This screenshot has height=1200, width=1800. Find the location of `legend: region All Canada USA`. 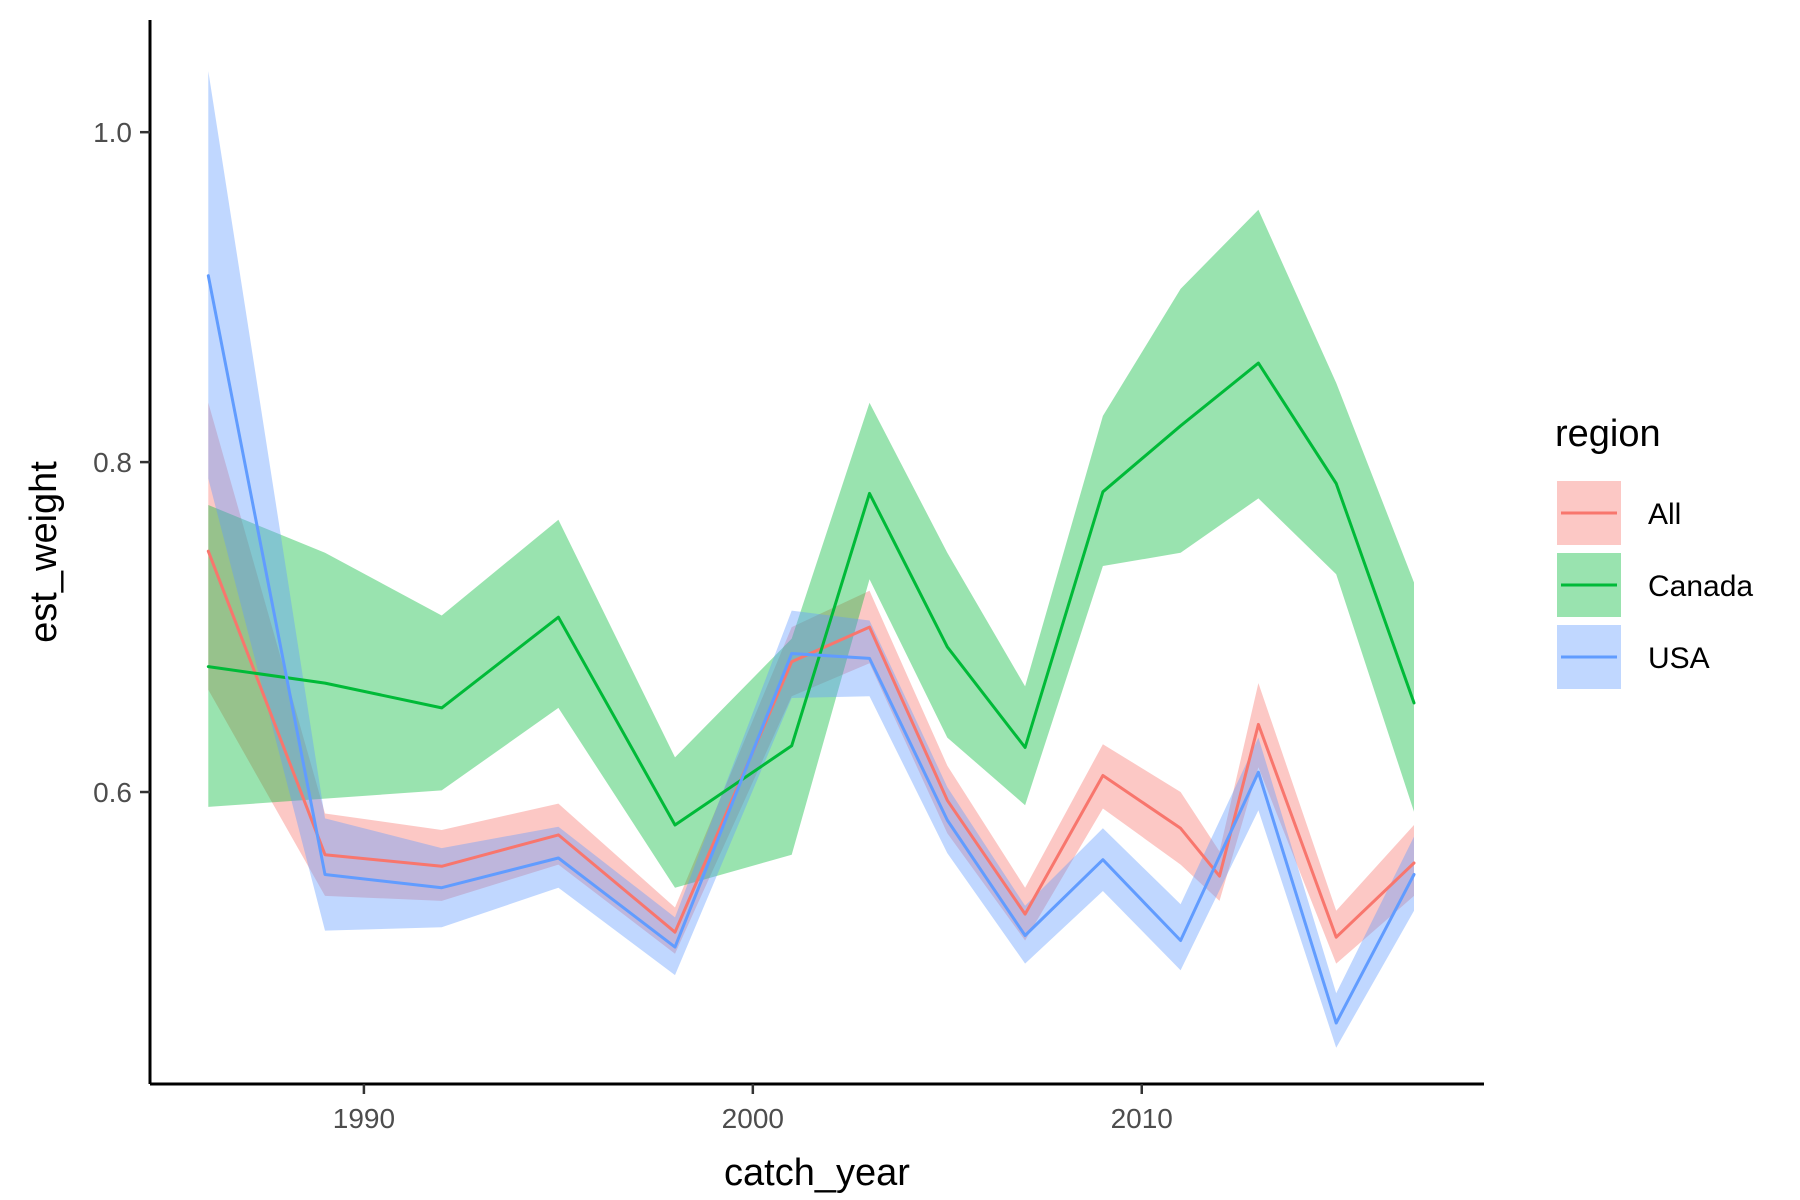

legend: region All Canada USA is located at coordinates (1654, 551).